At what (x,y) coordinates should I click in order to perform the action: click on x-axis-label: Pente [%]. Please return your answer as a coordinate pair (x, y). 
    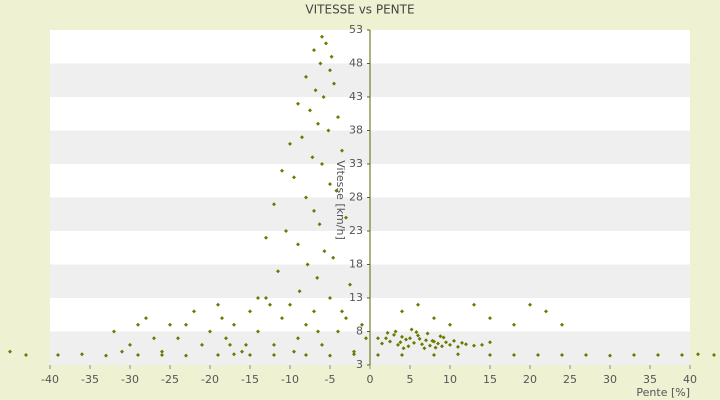
    Looking at the image, I should click on (663, 392).